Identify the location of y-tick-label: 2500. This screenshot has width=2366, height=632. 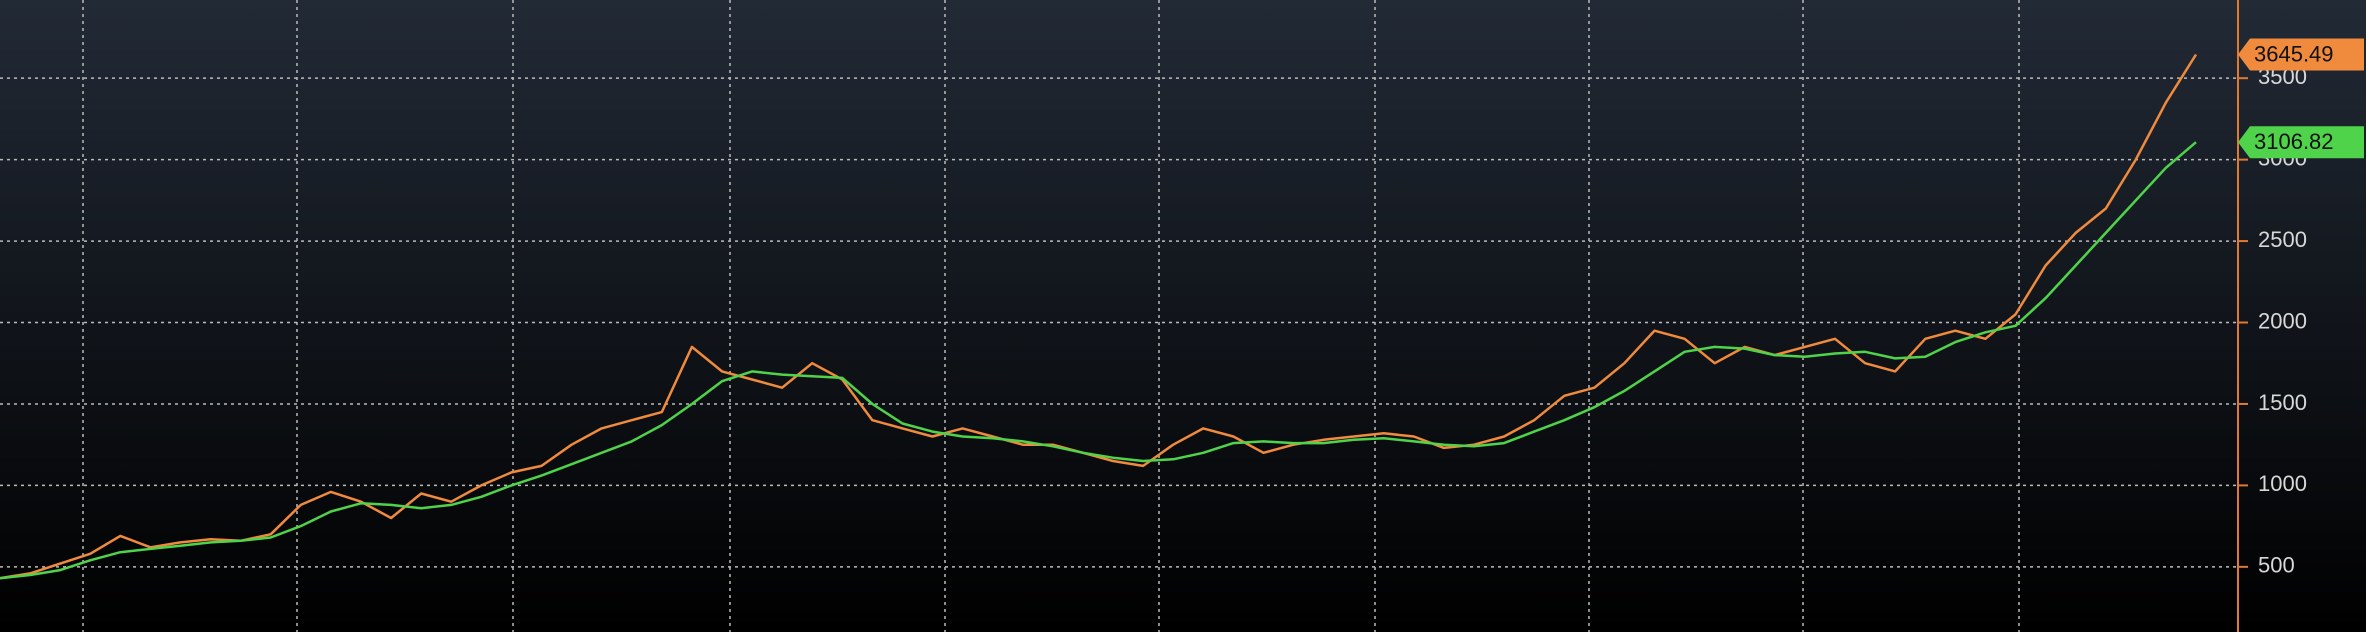
(2282, 239).